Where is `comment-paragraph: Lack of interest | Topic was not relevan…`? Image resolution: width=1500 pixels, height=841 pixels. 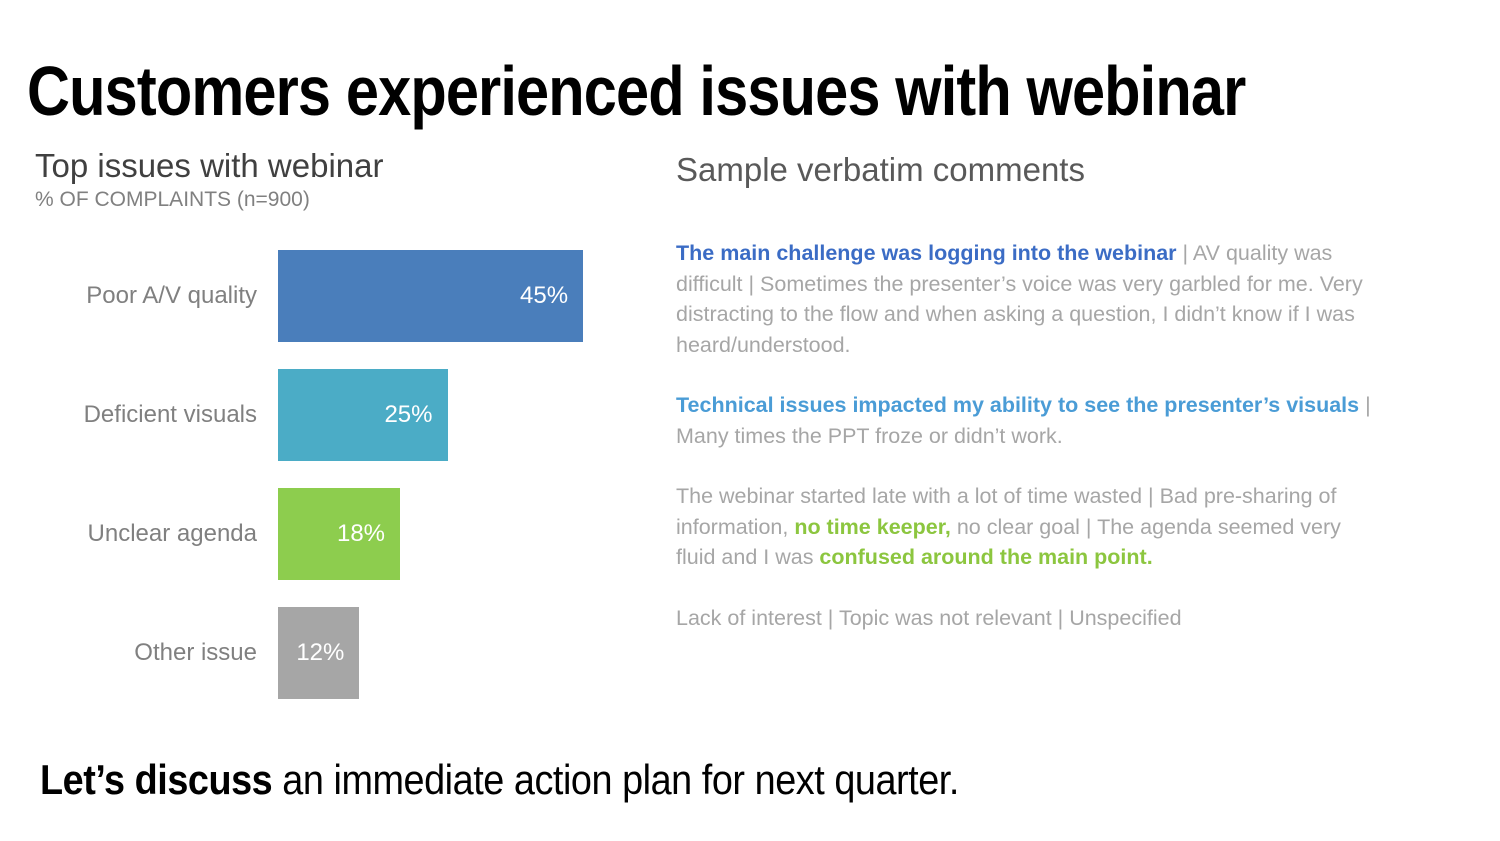
comment-paragraph: Lack of interest | Topic was not relevan… is located at coordinates (1026, 618).